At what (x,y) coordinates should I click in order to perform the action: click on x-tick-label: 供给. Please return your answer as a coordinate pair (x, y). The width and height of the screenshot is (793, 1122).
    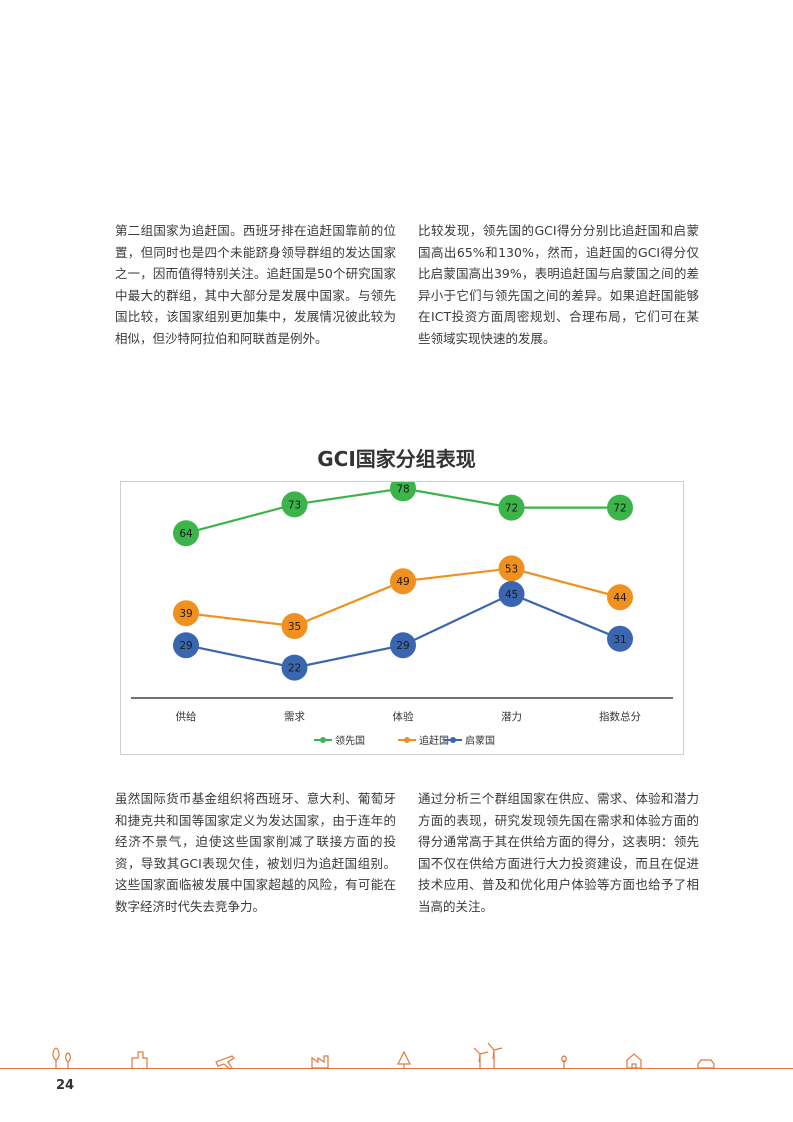
    Looking at the image, I should click on (186, 716).